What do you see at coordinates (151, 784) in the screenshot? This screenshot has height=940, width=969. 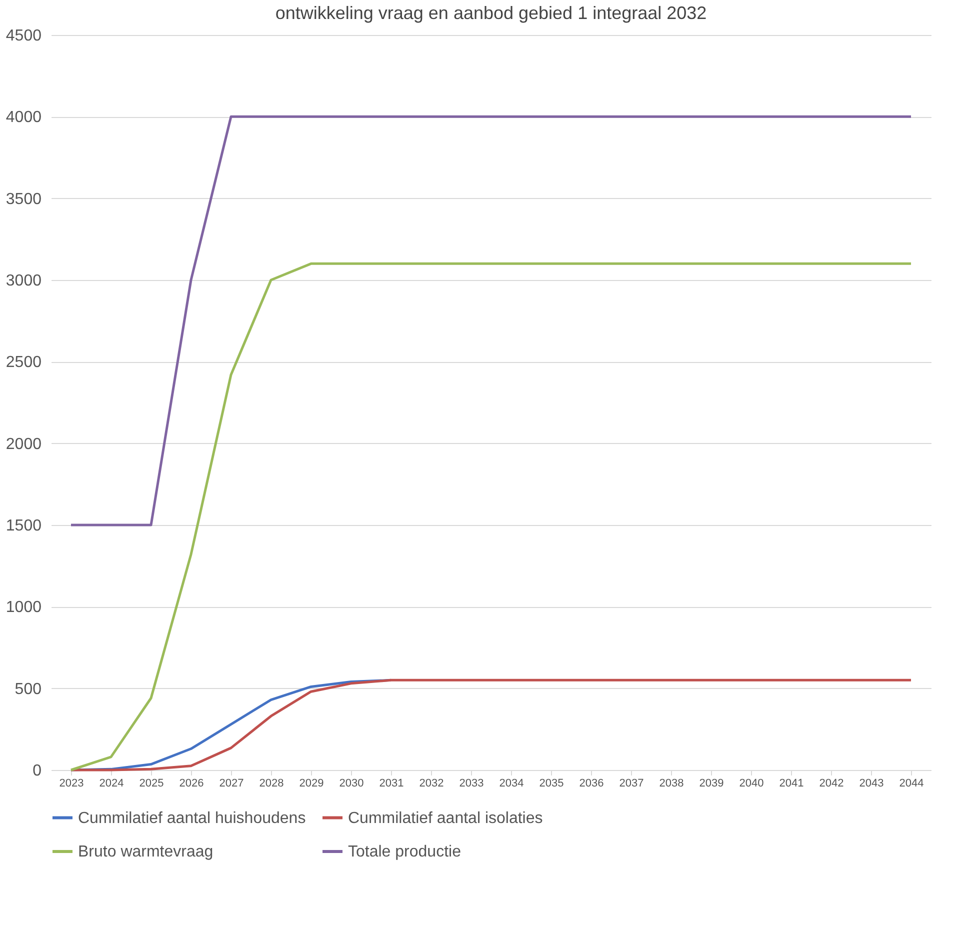 I see `x-tick-label: 2025` at bounding box center [151, 784].